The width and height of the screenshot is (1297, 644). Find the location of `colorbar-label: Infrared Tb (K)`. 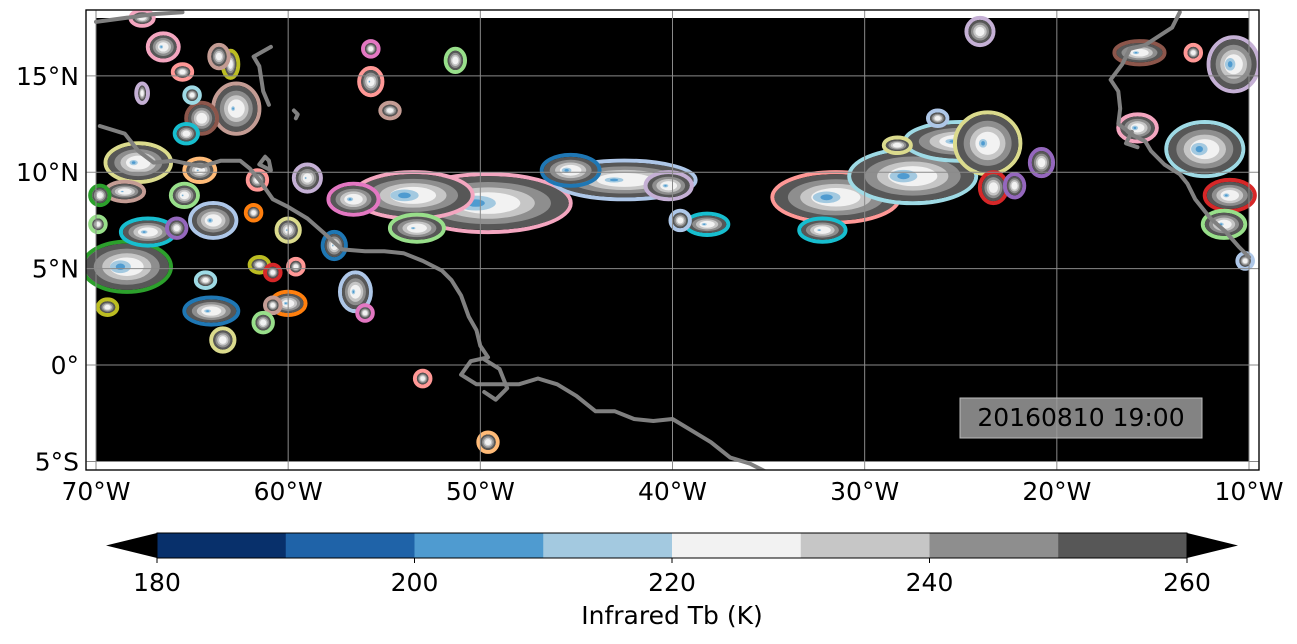

colorbar-label: Infrared Tb (K) is located at coordinates (672, 615).